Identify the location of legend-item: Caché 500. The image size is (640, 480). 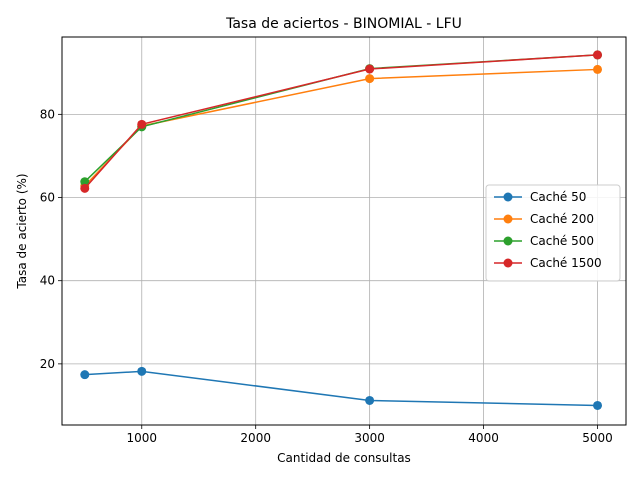
(544, 241).